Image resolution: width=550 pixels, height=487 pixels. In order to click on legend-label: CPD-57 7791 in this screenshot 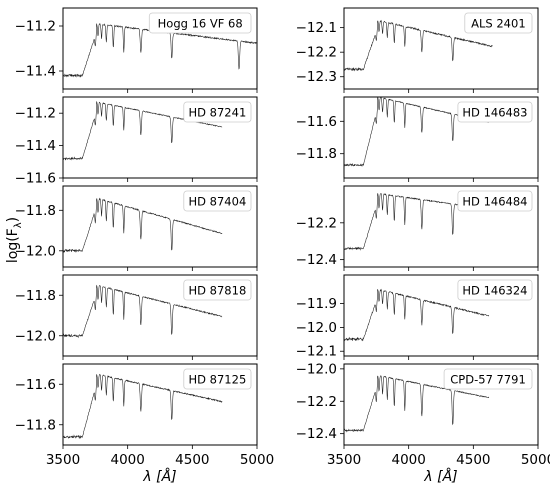, I will do `click(488, 380)`.